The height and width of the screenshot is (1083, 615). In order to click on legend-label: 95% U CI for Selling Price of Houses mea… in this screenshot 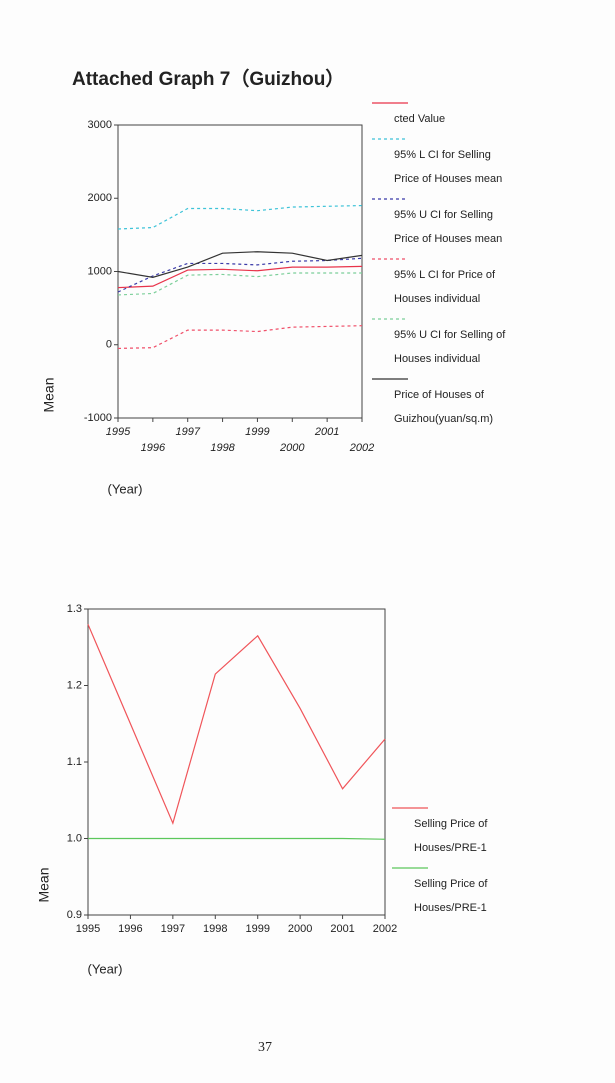, I will do `click(448, 227)`.